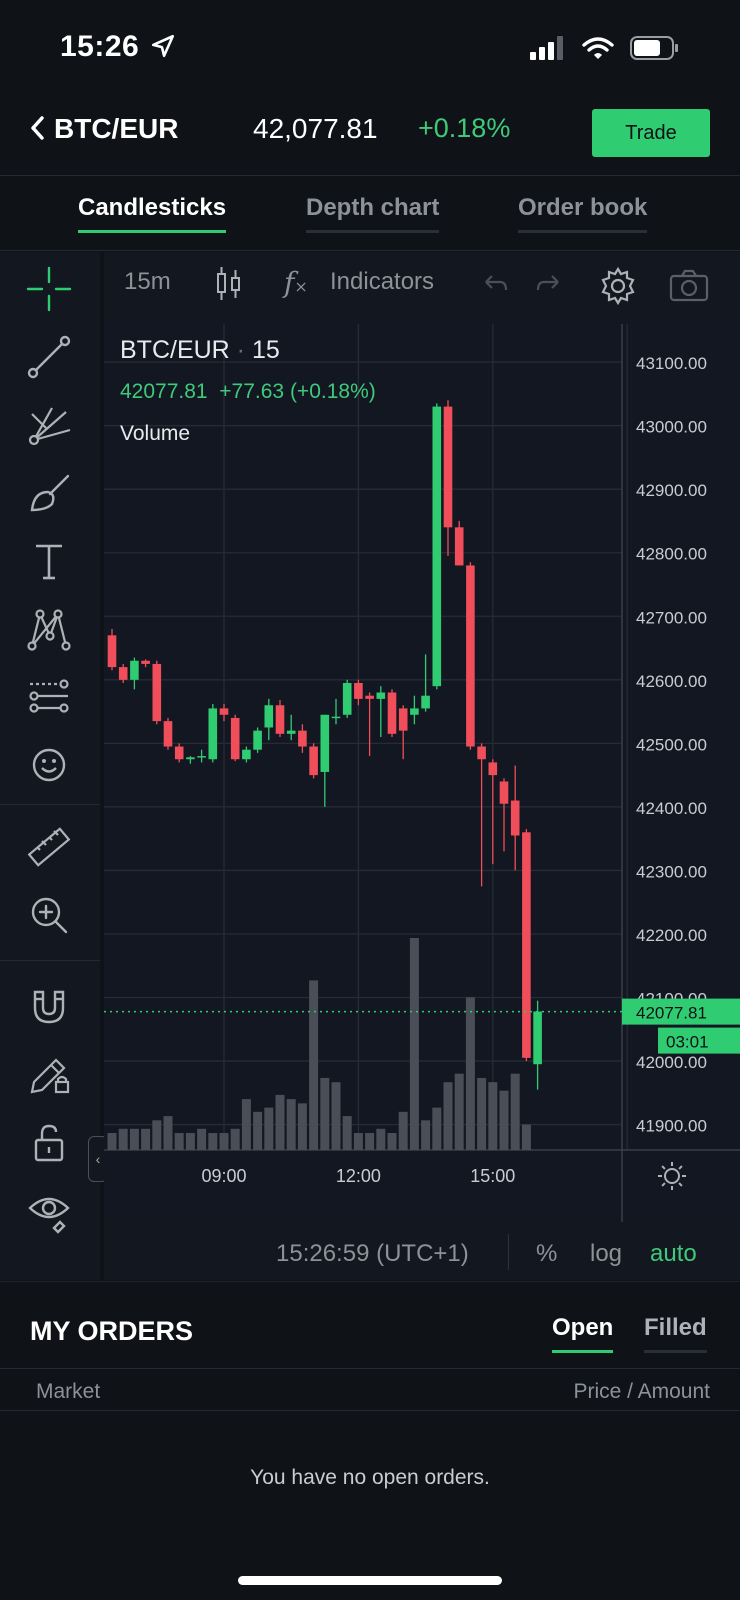  I want to click on visibility-tool, so click(49, 1211).